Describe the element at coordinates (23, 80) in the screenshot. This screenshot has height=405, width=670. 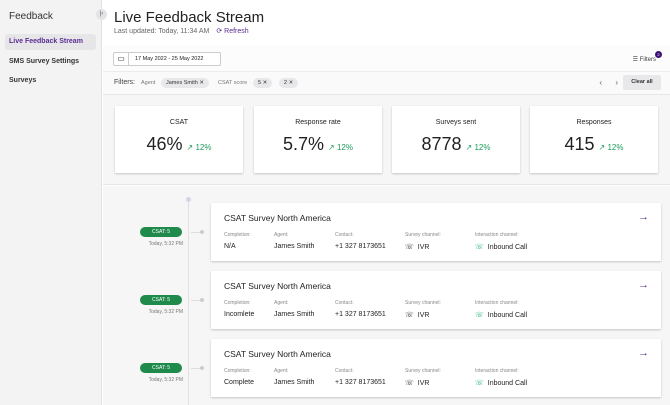
I see `sidebar-item-surveys: Surveys` at that location.